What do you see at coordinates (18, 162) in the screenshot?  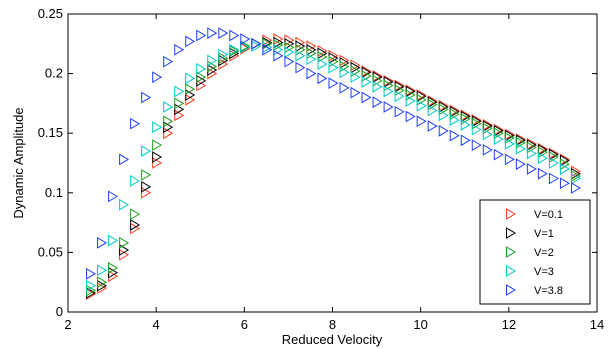 I see `y-axis-label: Dynamic Amplitude` at bounding box center [18, 162].